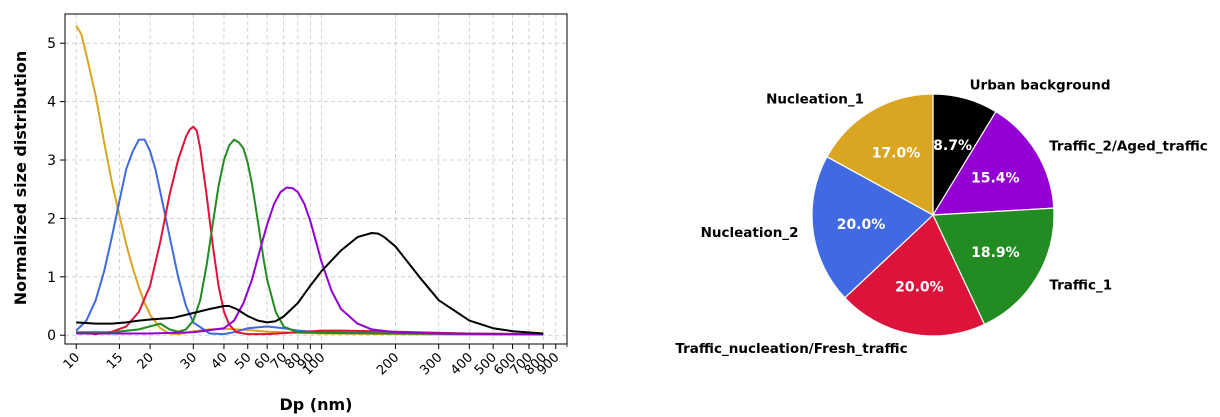  What do you see at coordinates (750, 233) in the screenshot?
I see `pie-slice-label: Nucleation_2` at bounding box center [750, 233].